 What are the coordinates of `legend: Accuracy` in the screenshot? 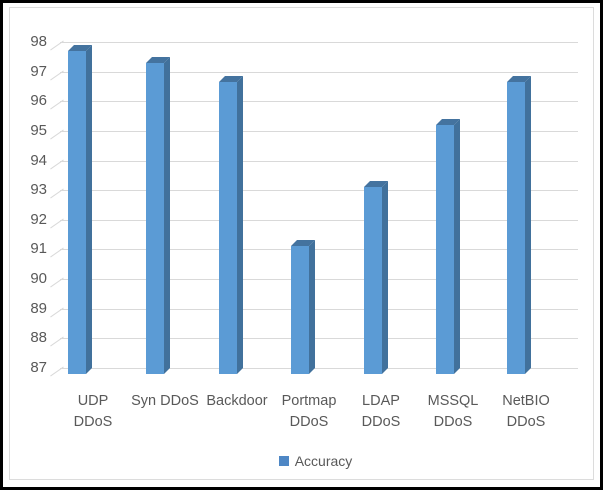 It's located at (308, 461).